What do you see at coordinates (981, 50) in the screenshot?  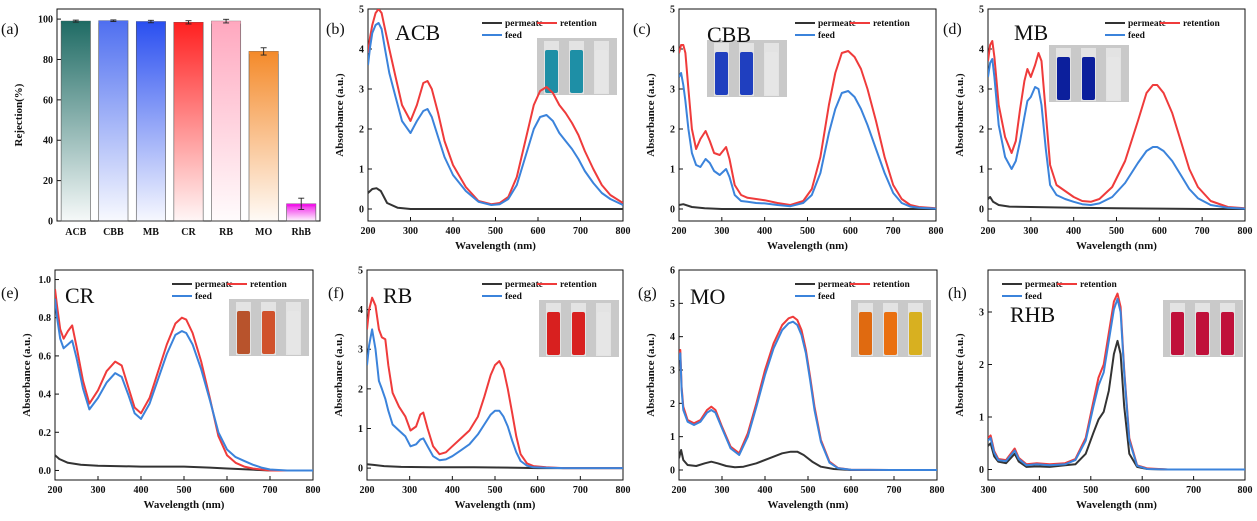 I see `y-tick-label: 4` at bounding box center [981, 50].